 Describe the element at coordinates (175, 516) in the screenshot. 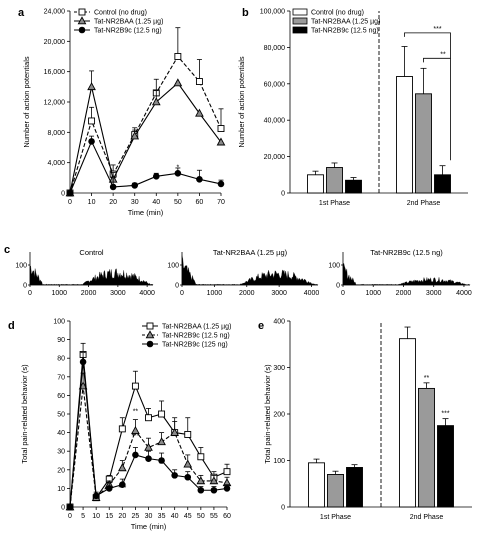

I see `panel-d-x-tick-label: 40` at that location.